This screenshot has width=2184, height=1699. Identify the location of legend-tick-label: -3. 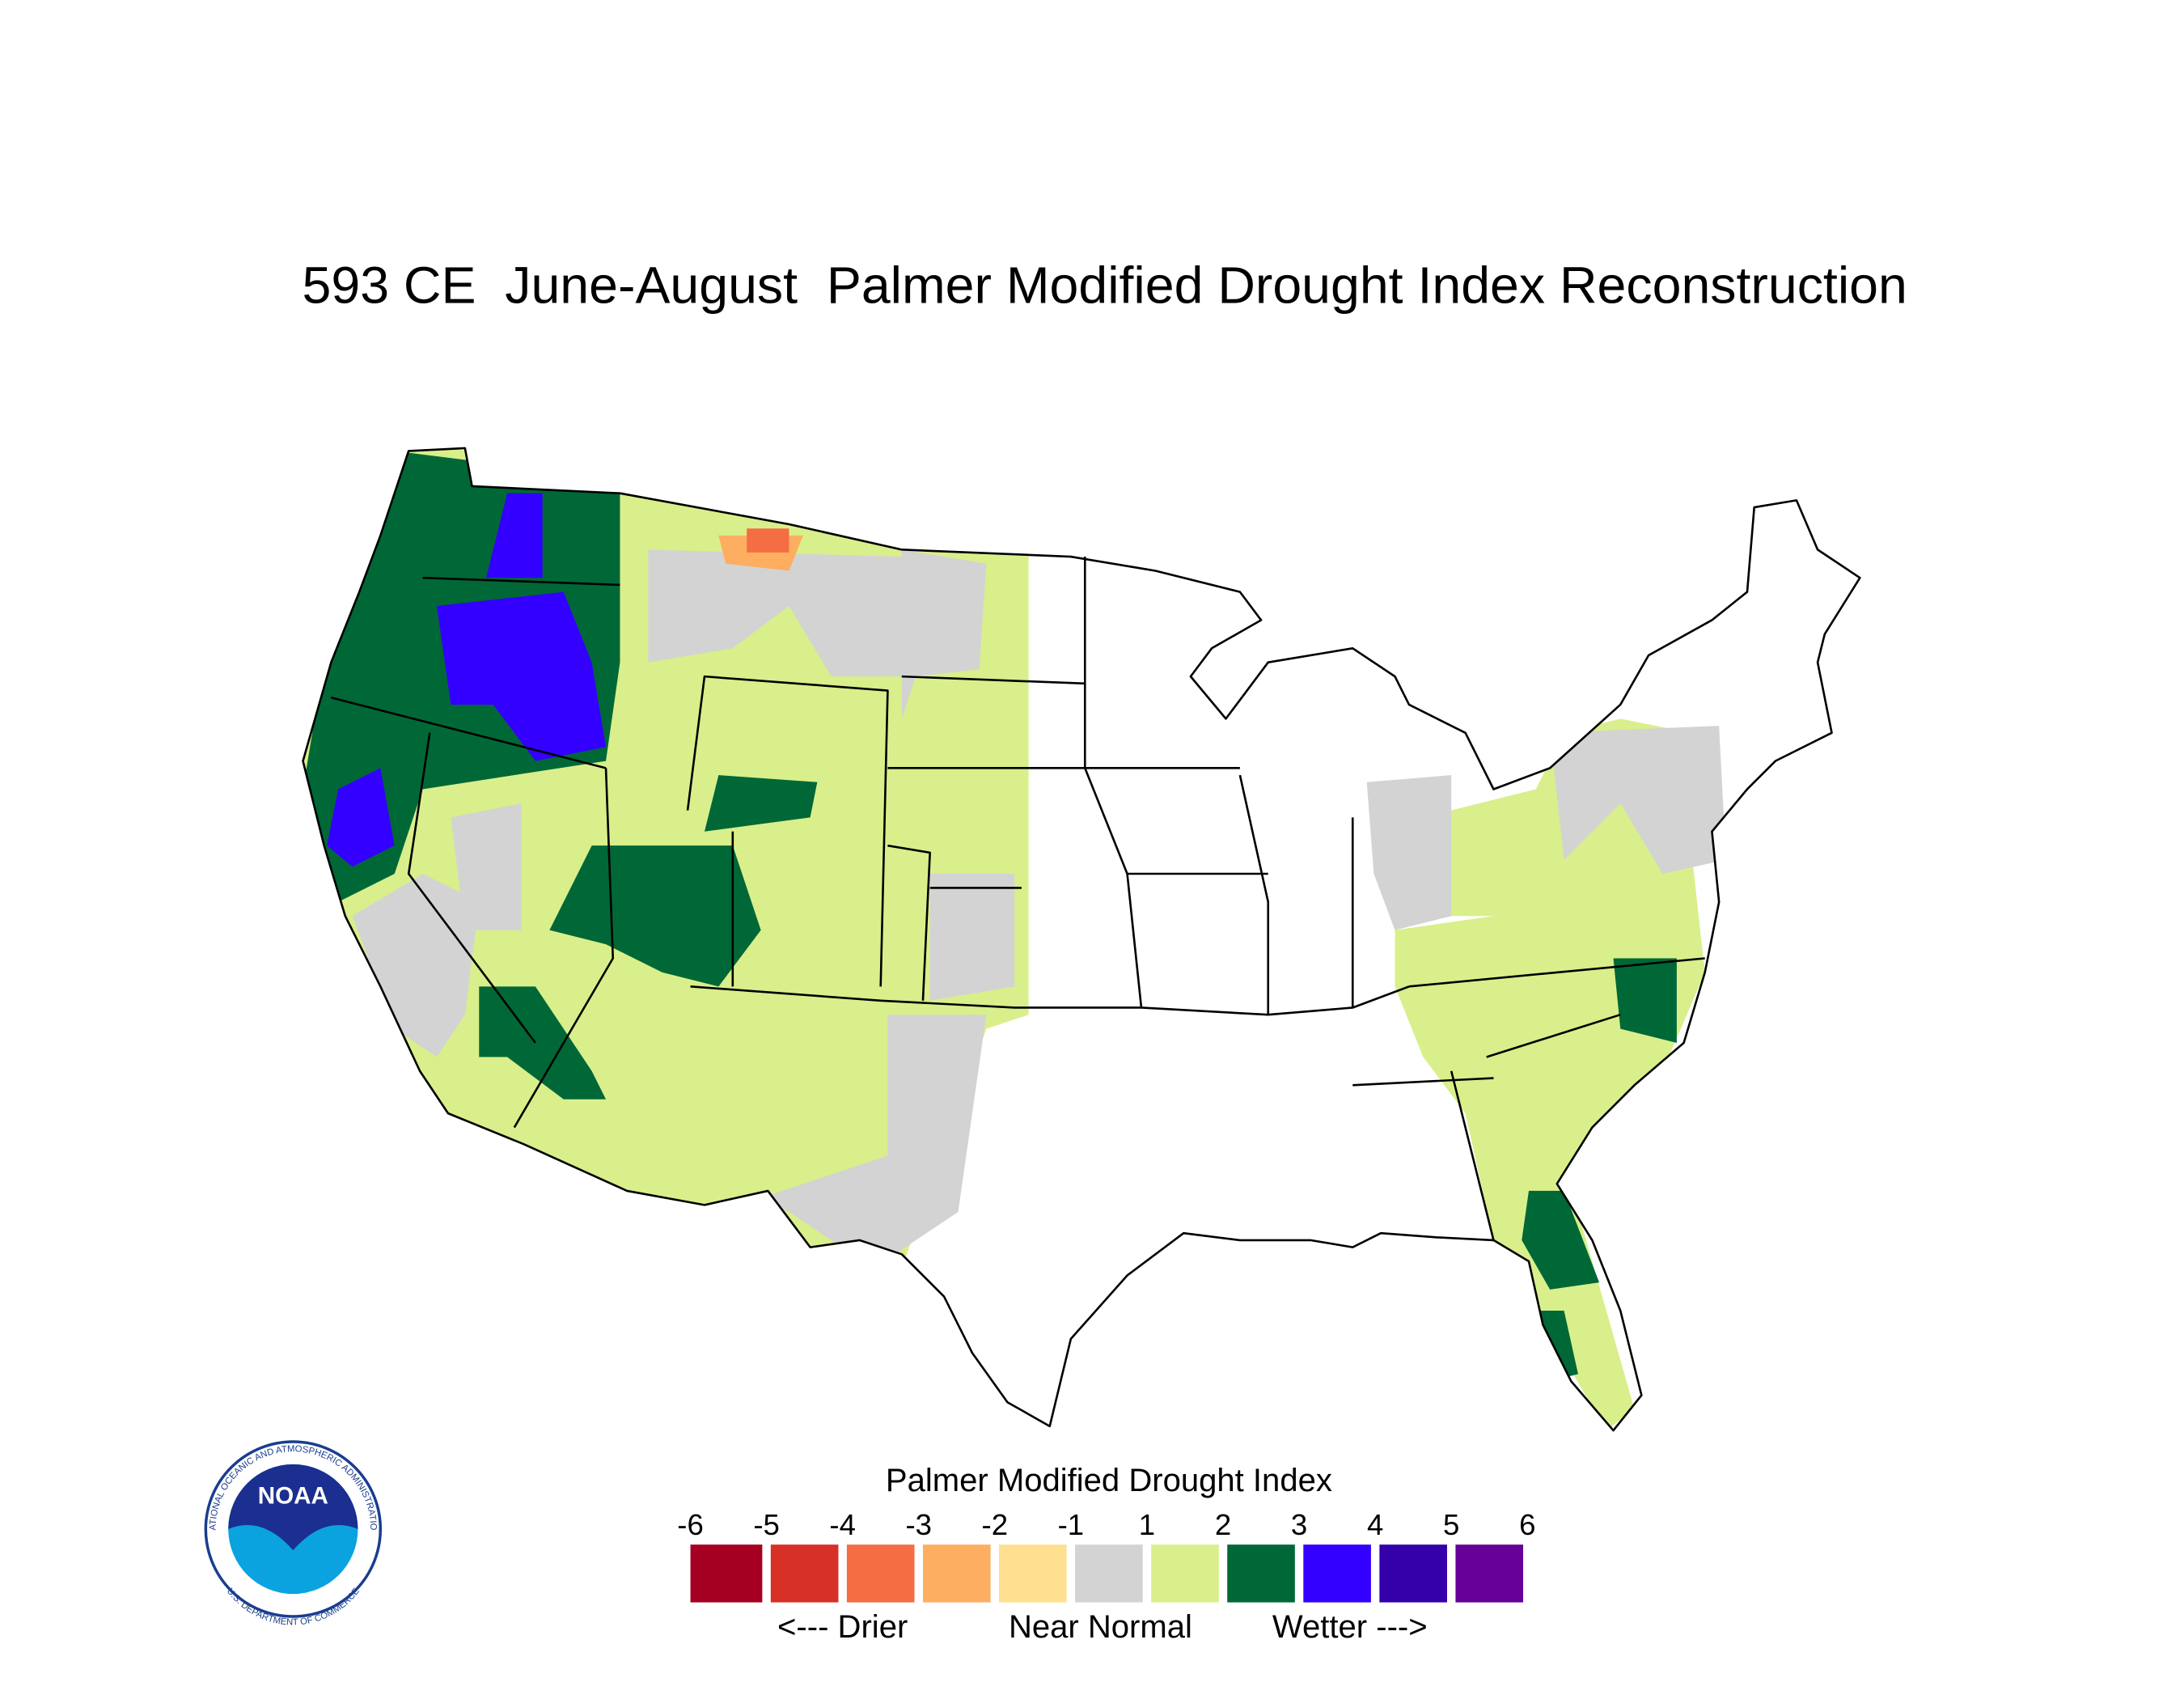
(919, 1524).